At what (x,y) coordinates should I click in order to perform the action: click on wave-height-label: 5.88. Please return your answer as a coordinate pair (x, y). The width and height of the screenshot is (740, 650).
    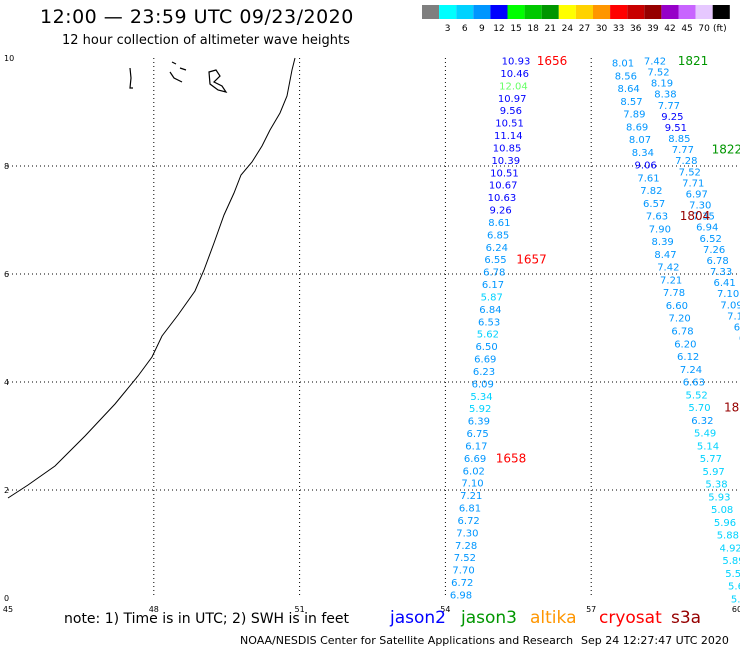
    Looking at the image, I should click on (728, 536).